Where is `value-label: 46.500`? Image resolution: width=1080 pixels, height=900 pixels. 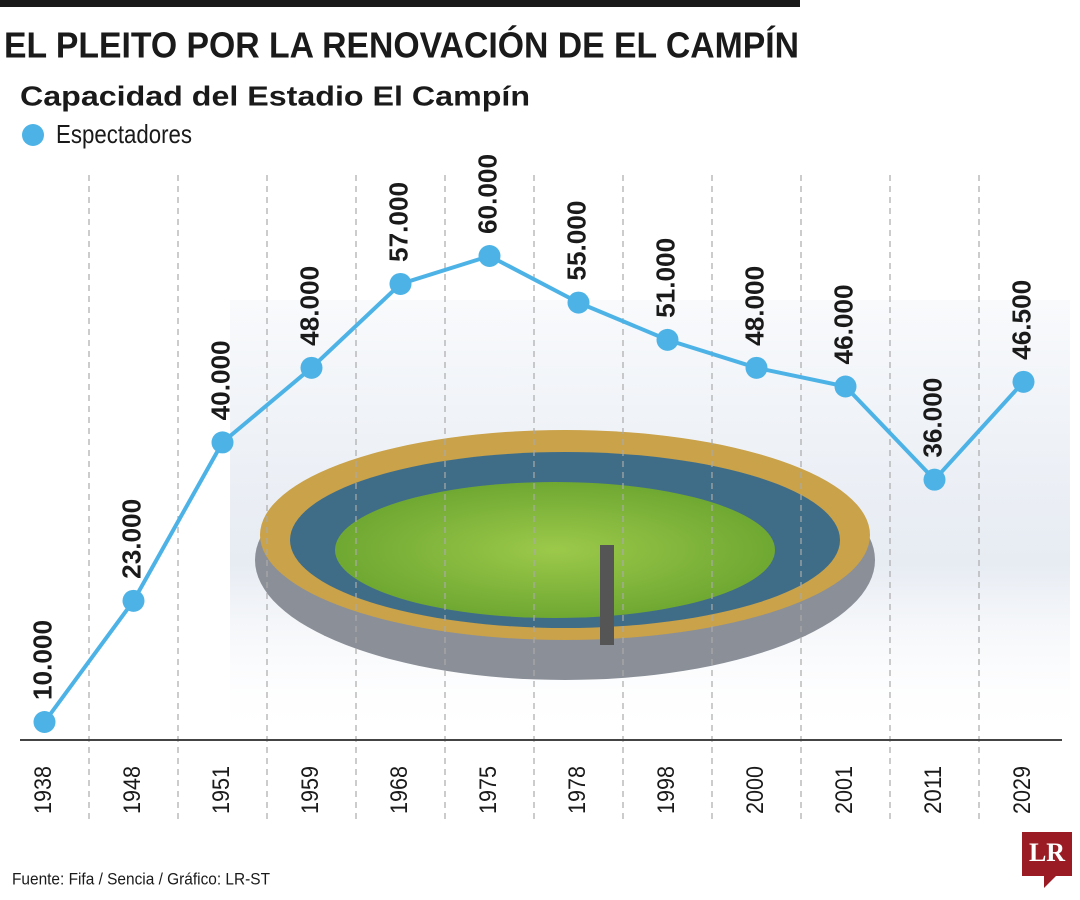 value-label: 46.500 is located at coordinates (1021, 320).